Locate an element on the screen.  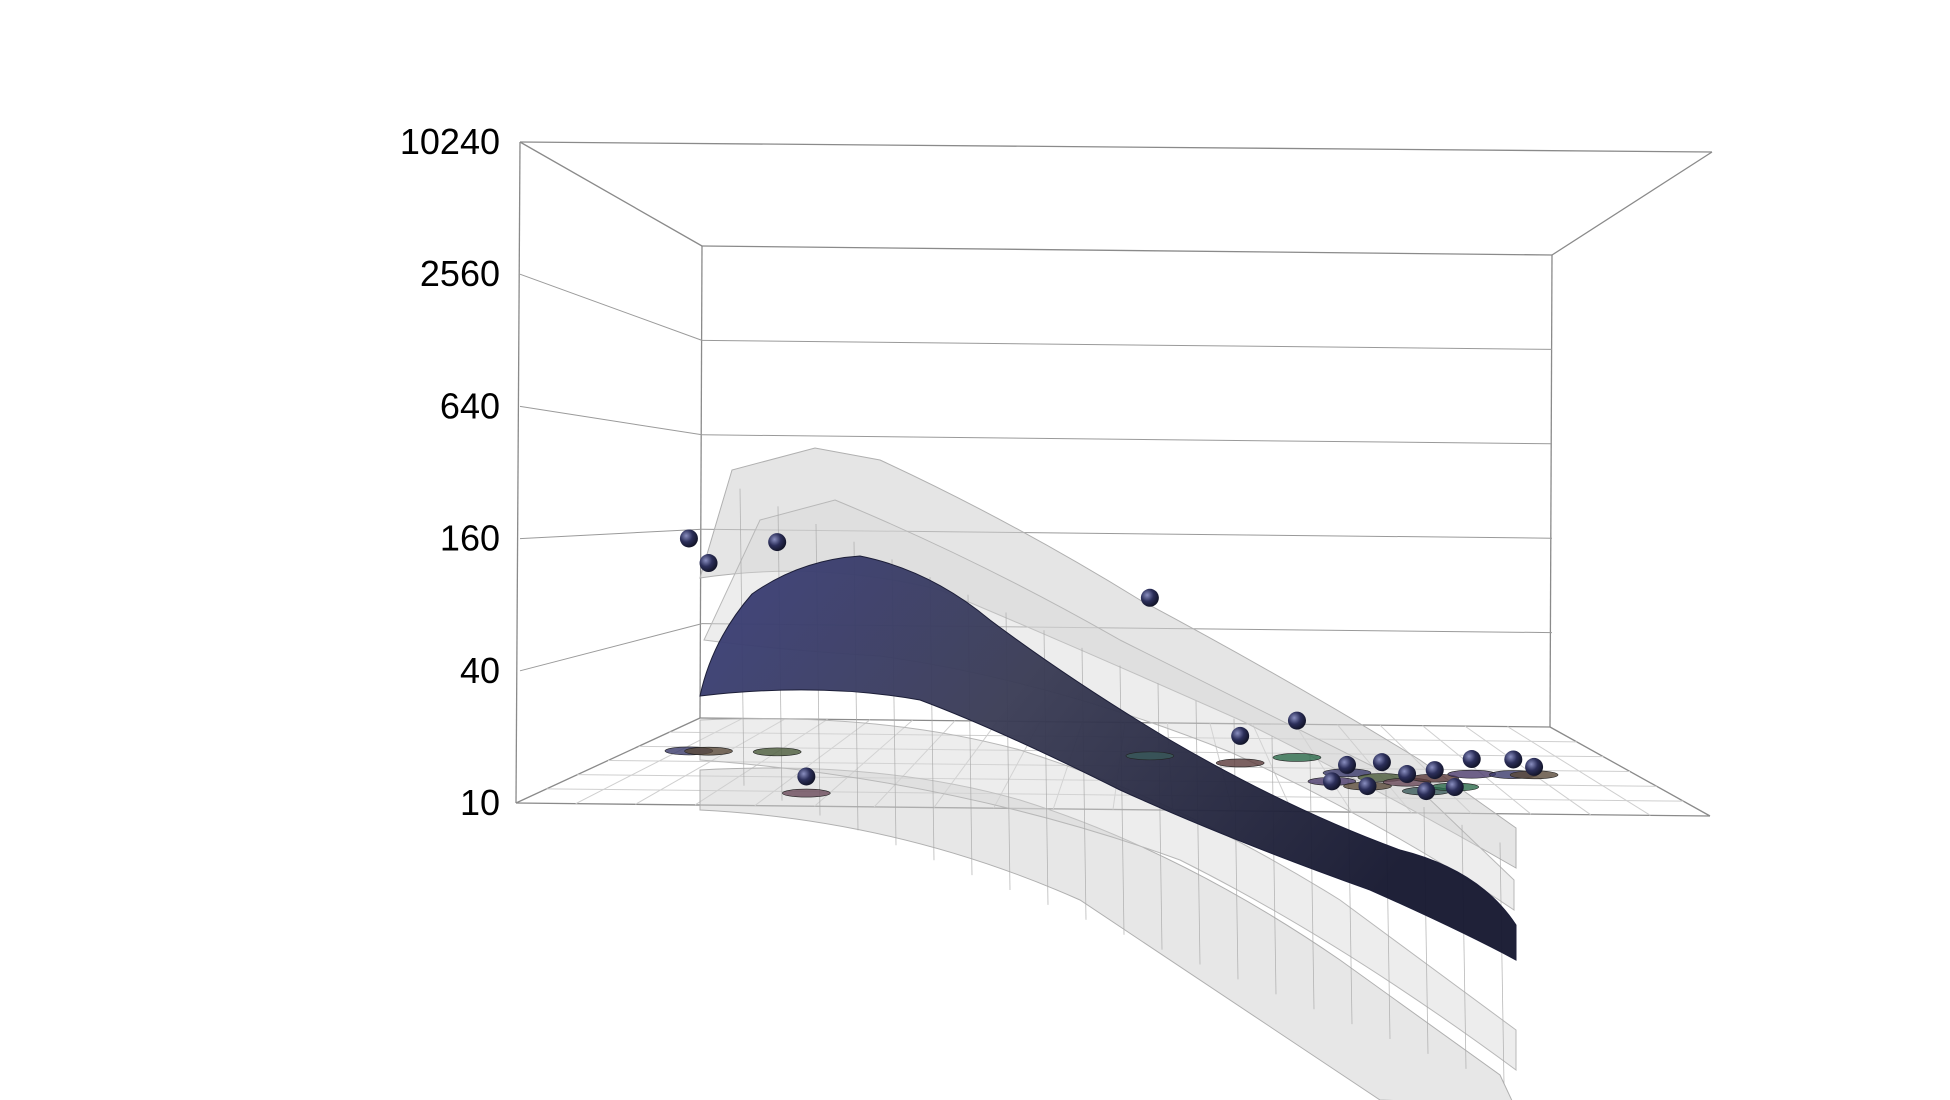
z-tick-label: 40 is located at coordinates (480, 670).